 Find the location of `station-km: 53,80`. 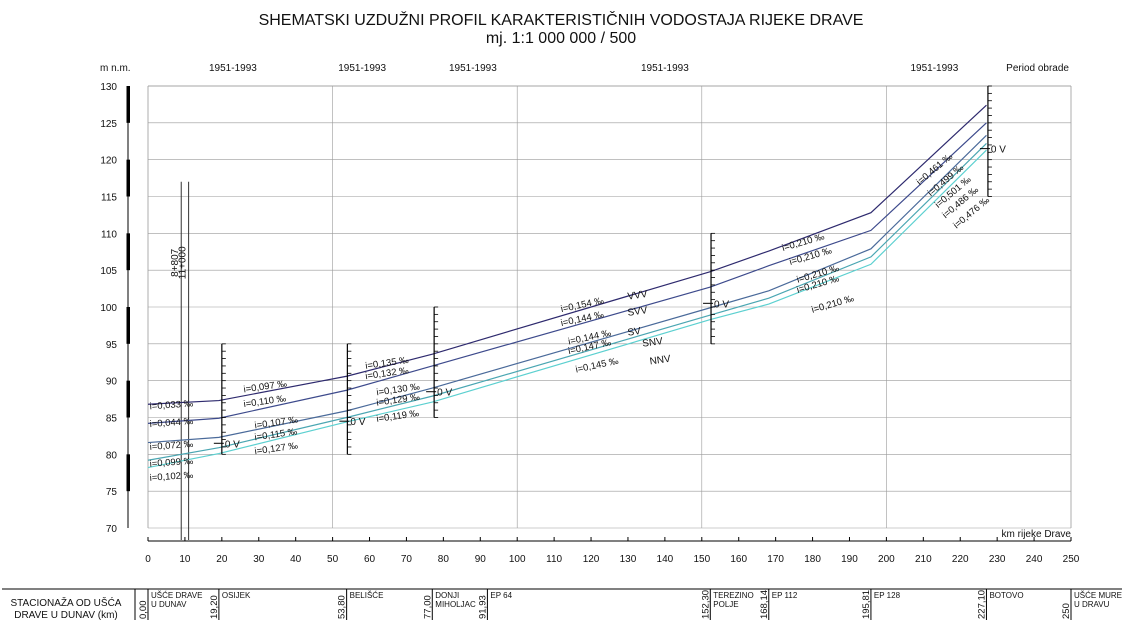

station-km: 53,80 is located at coordinates (342, 607).